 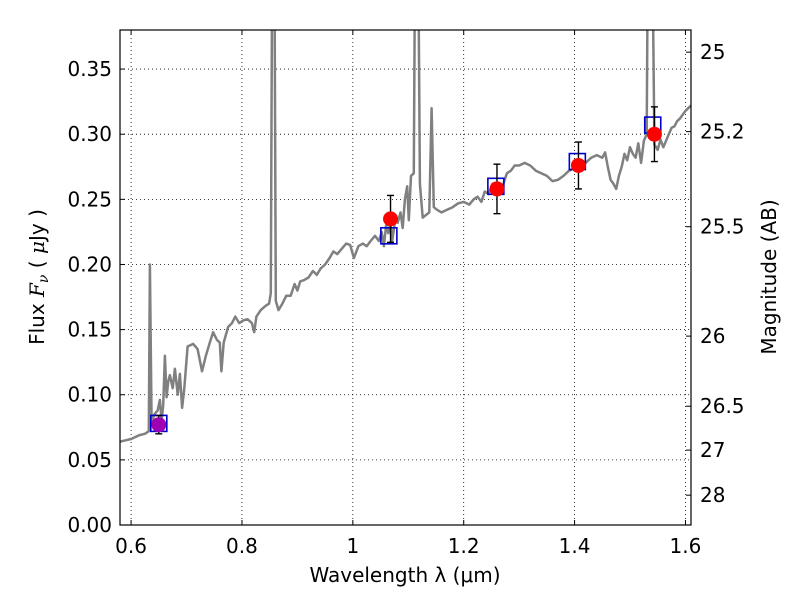 What do you see at coordinates (722, 132) in the screenshot?
I see `magnitude-tick-label: 25.2` at bounding box center [722, 132].